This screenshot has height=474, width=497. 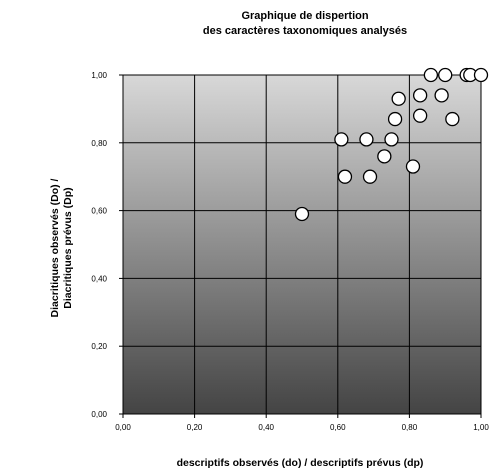 I want to click on x-tick-label: 0,40, so click(x=266, y=427).